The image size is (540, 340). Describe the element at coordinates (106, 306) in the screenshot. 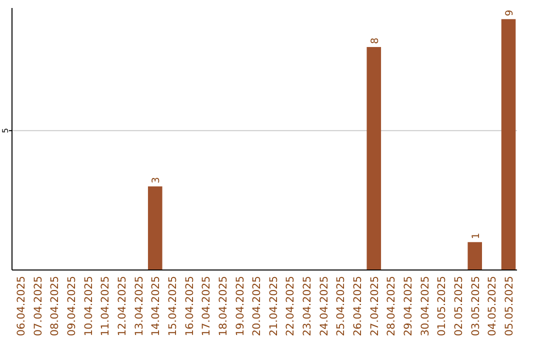

I see `x-tick-label: 11.04.2025` at that location.